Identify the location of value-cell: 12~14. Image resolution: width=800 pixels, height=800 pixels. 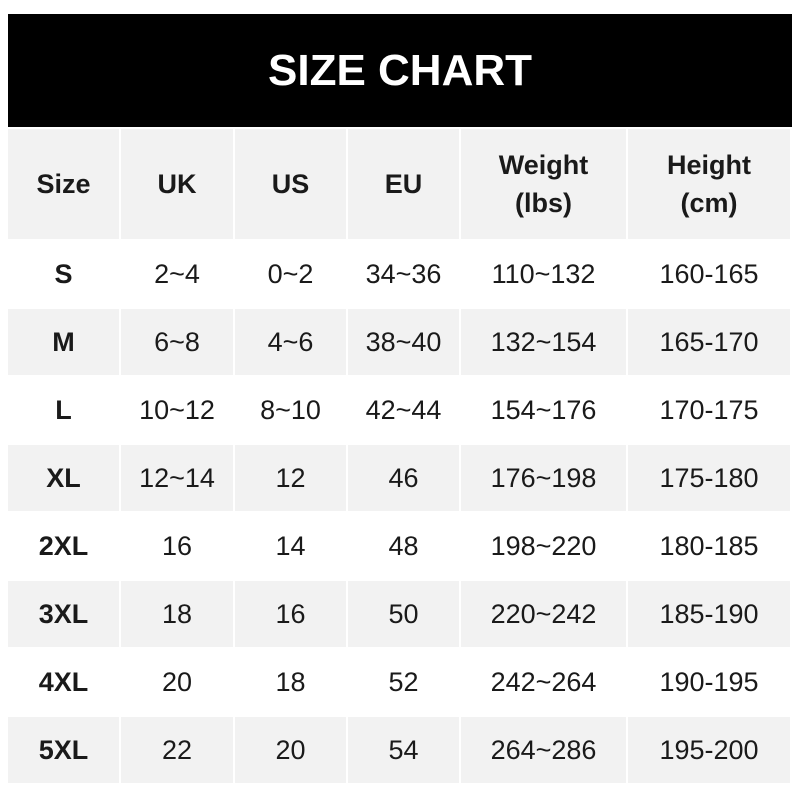
(178, 479).